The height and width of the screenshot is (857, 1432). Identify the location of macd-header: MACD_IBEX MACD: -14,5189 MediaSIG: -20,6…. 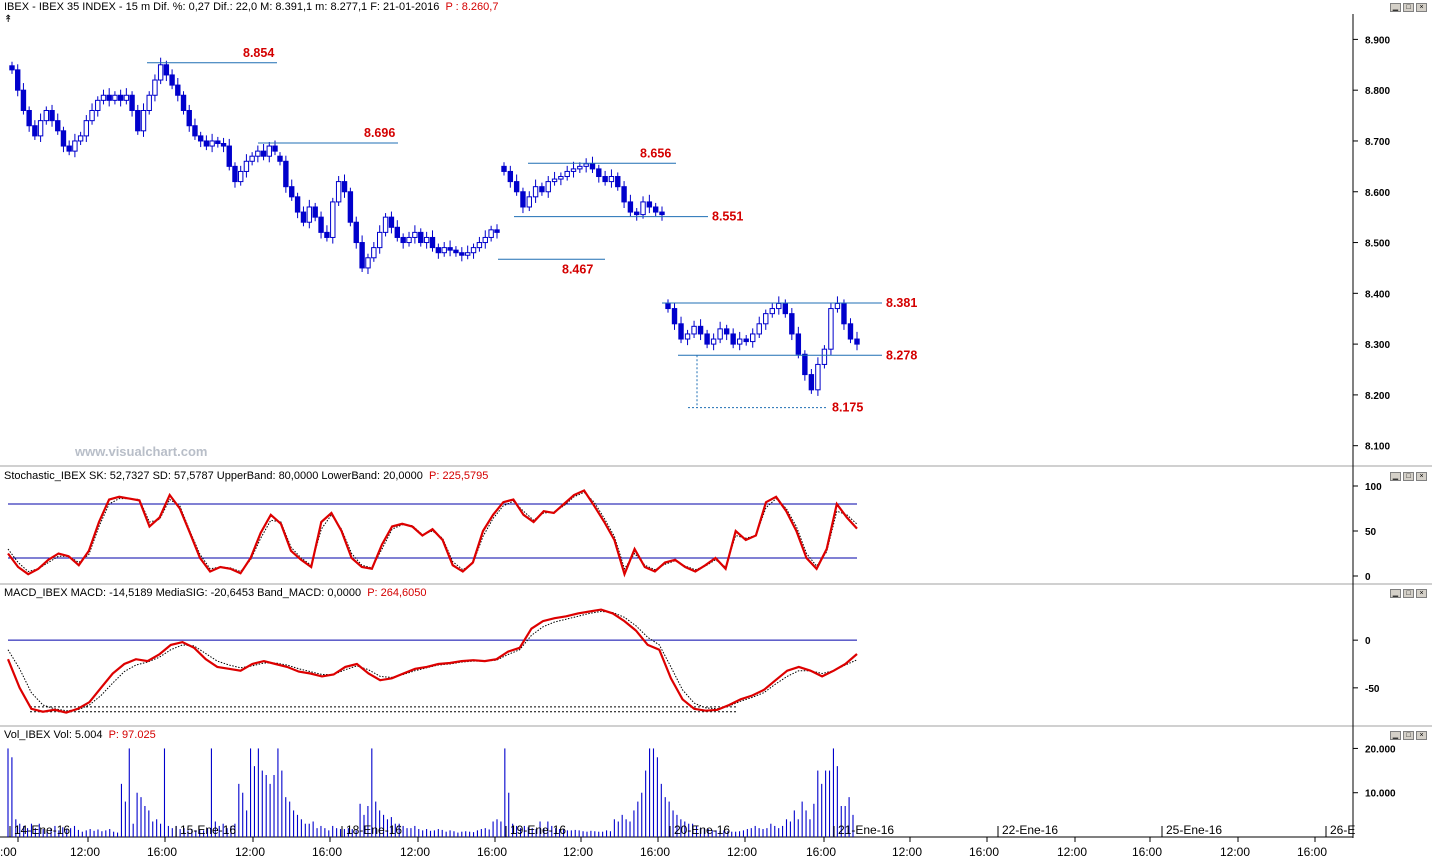
(215, 593).